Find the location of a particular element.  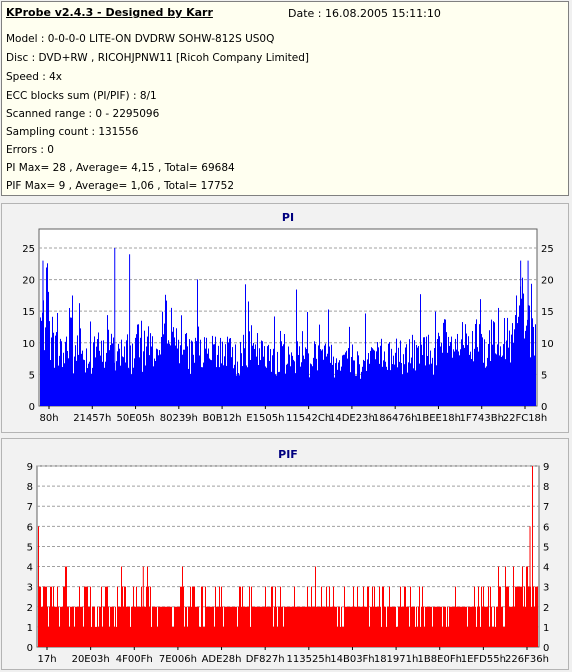

y-tick-label-left: 3 is located at coordinates (30, 588).